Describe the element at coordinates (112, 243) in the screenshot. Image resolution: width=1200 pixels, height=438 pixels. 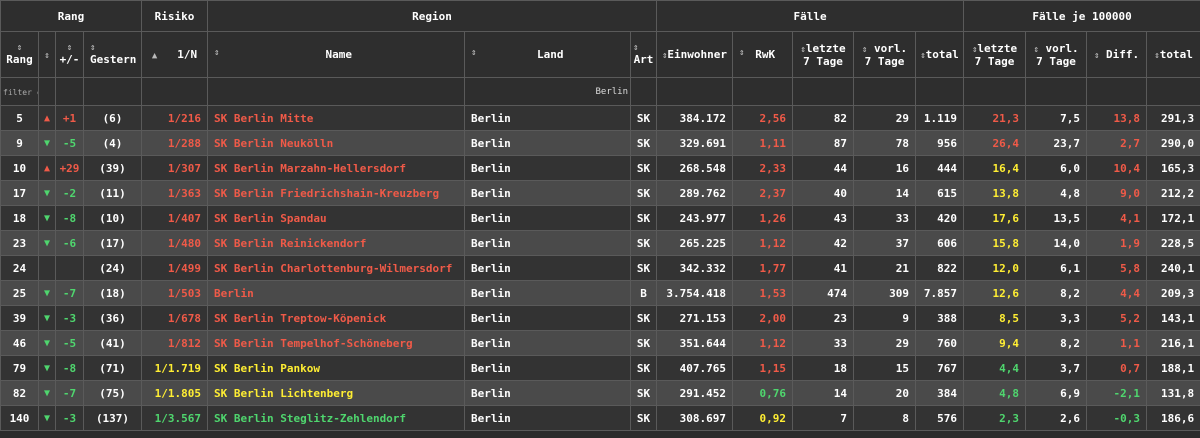
I see `gestern-cell: (17)` at that location.